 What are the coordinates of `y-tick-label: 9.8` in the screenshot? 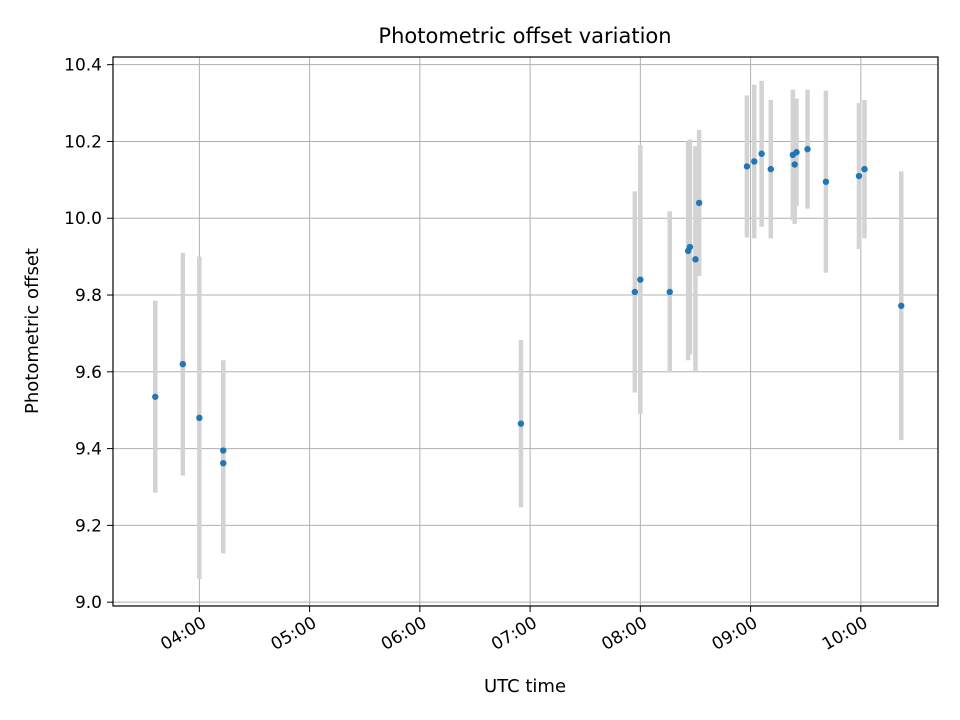 It's located at (88, 296).